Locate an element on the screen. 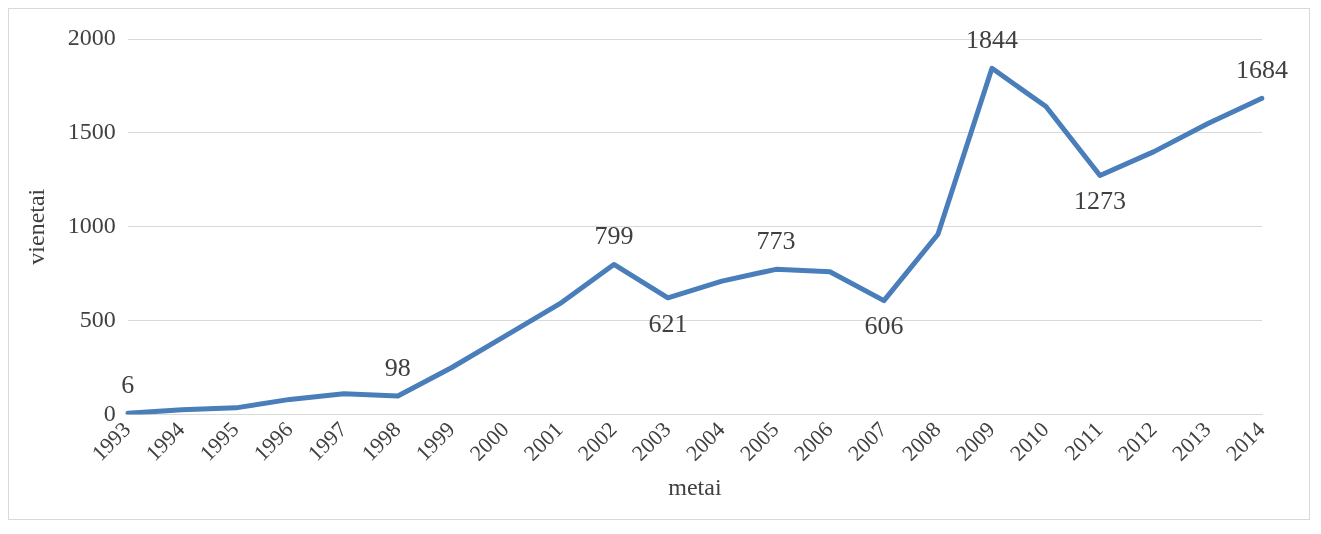  y-tick-label: 2000 is located at coordinates (91, 37).